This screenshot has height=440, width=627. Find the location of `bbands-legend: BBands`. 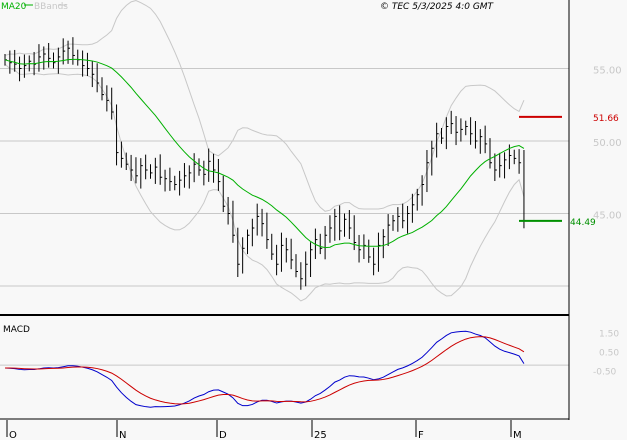

bbands-legend: BBands is located at coordinates (51, 7).